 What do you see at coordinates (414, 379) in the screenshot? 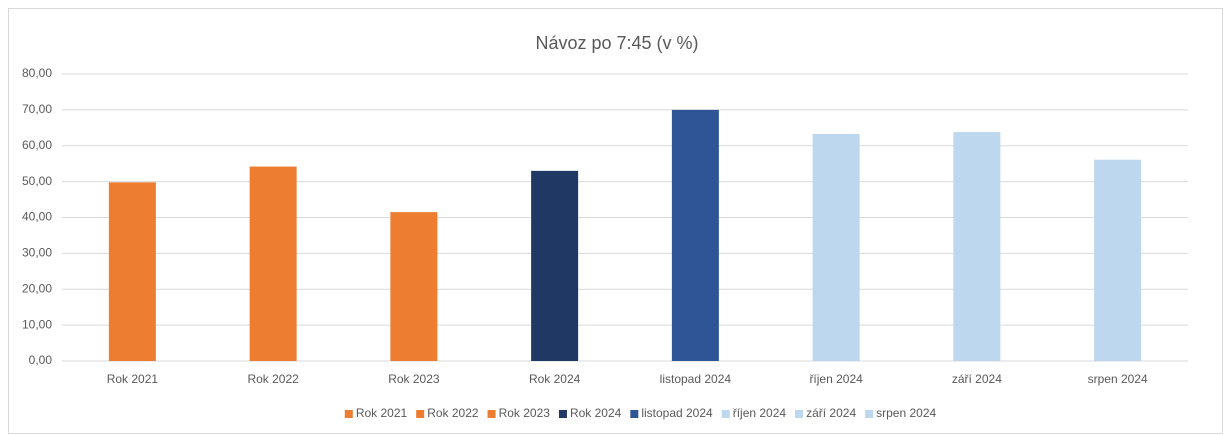
I see `x-tick-label: Rok 2023` at bounding box center [414, 379].